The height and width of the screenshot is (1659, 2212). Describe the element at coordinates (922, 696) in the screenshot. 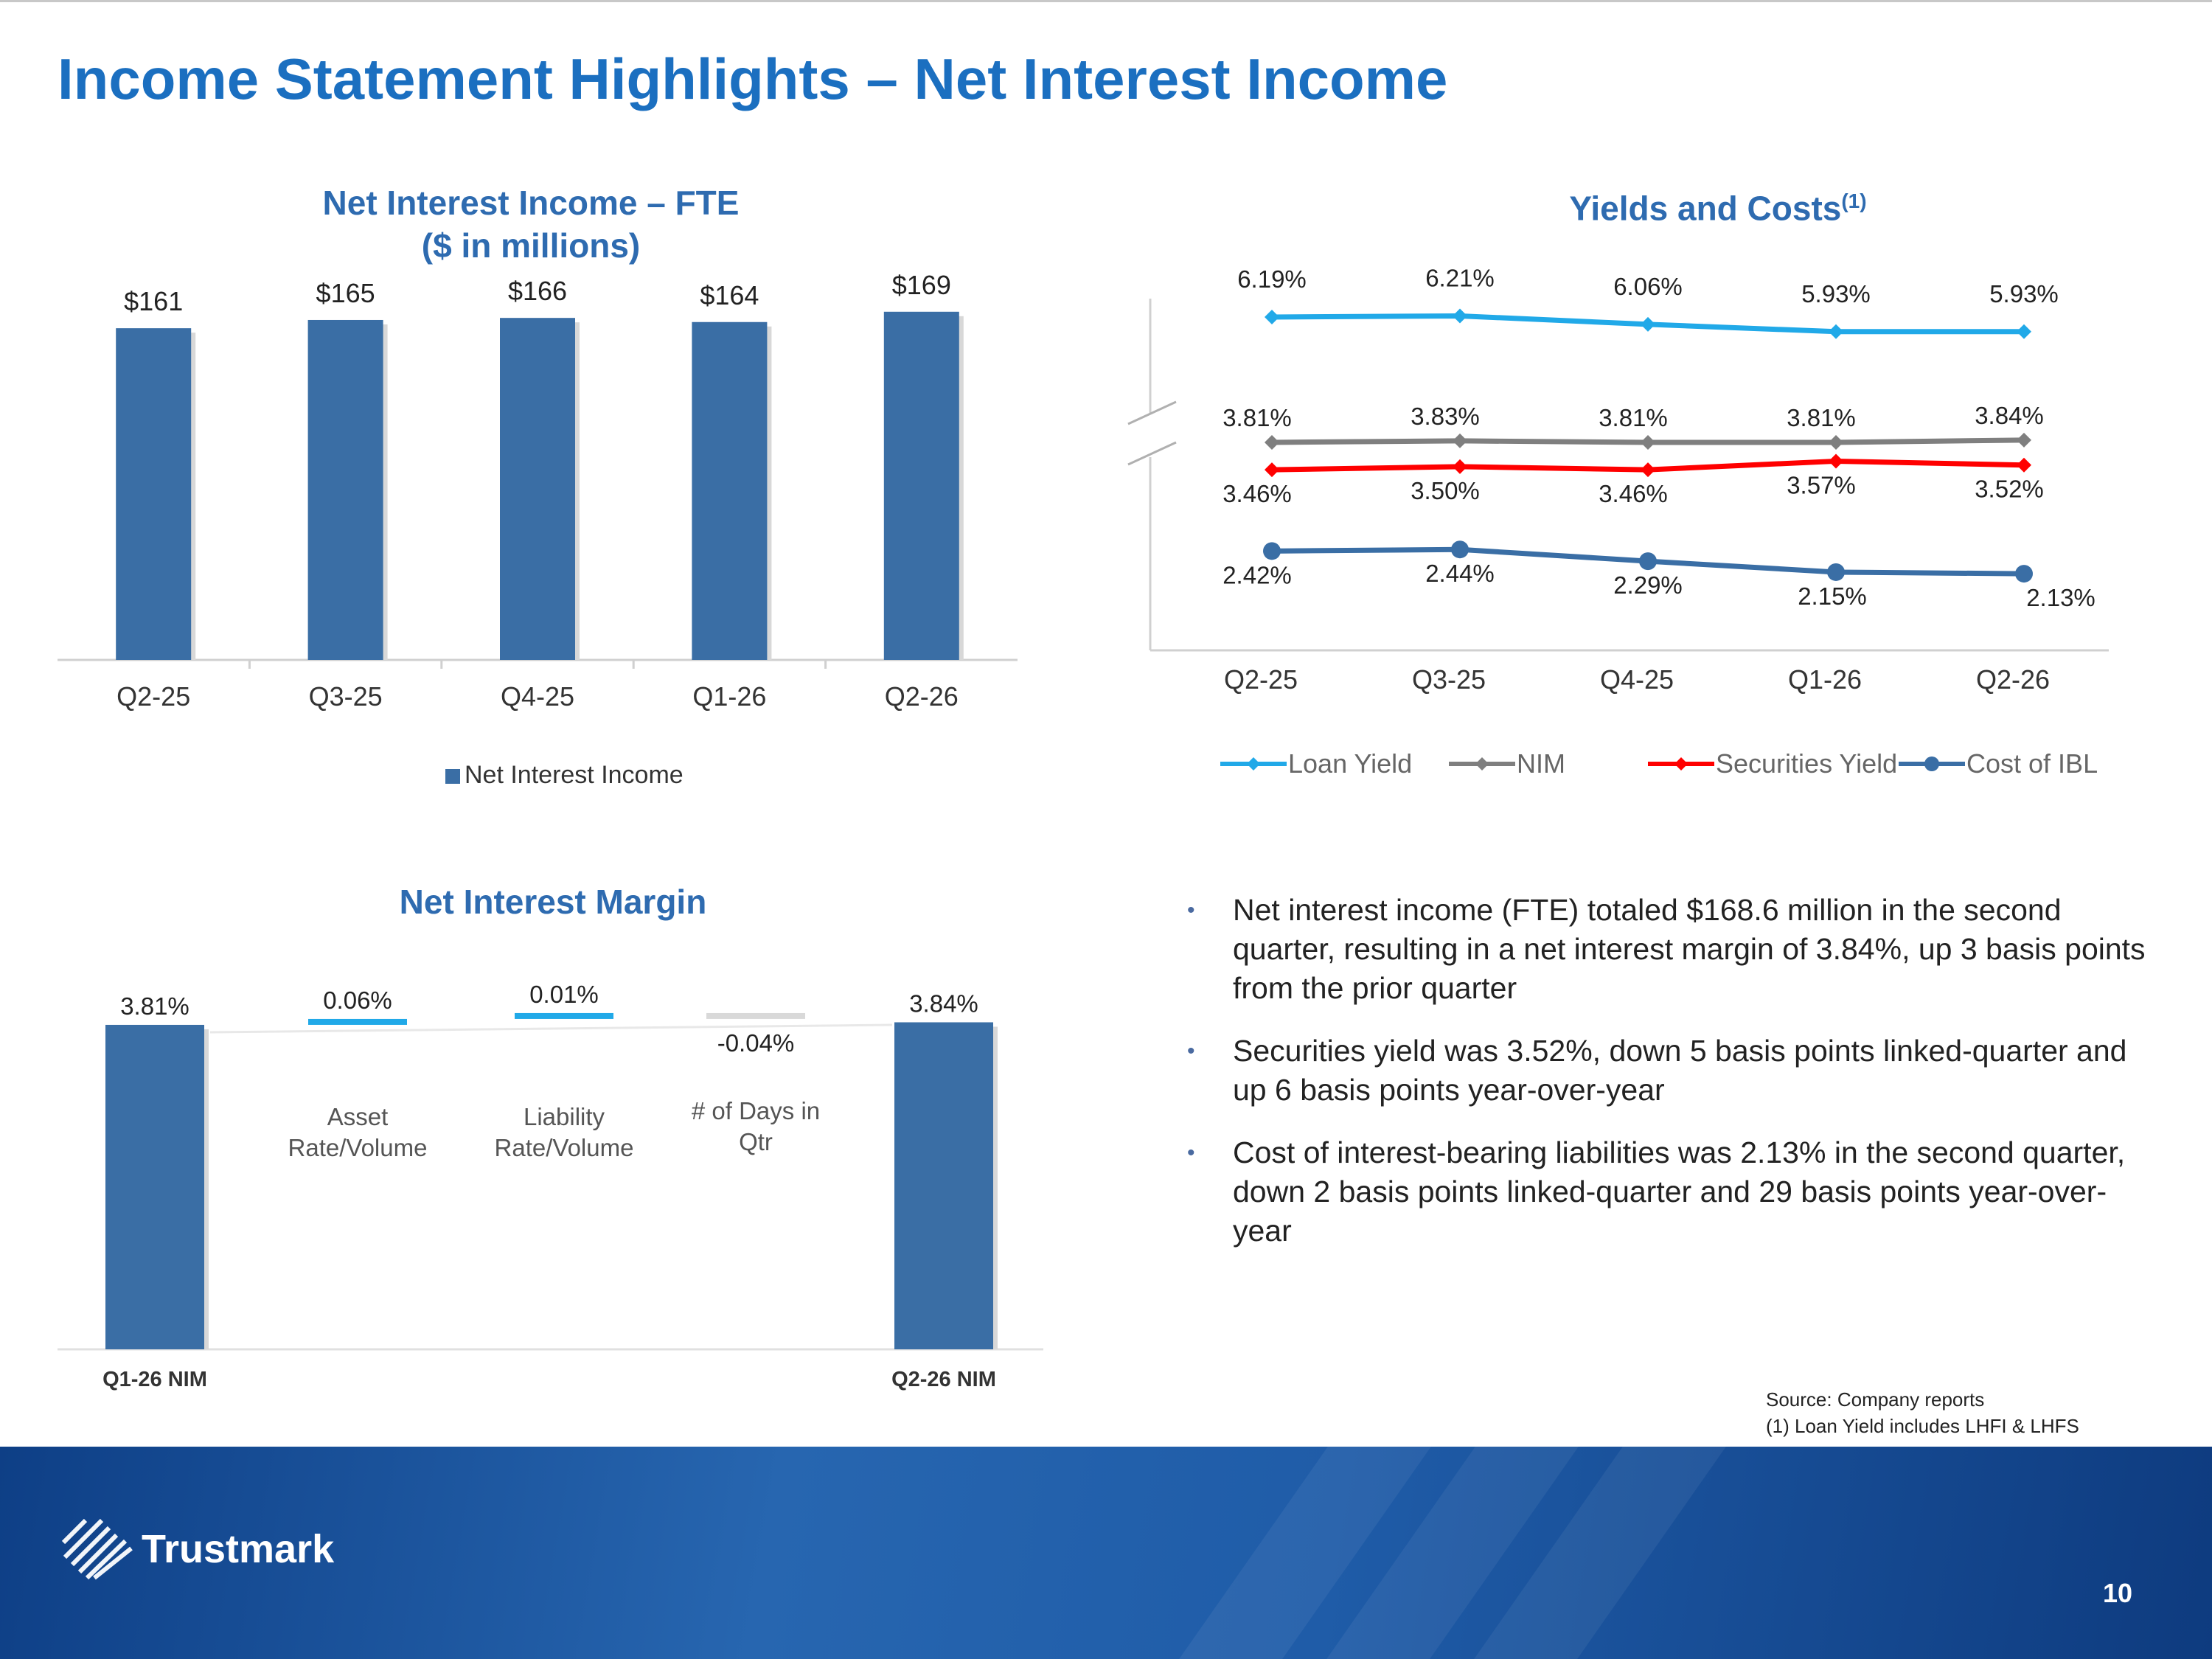

I see `nii-x-tick-label: Q2-26` at that location.